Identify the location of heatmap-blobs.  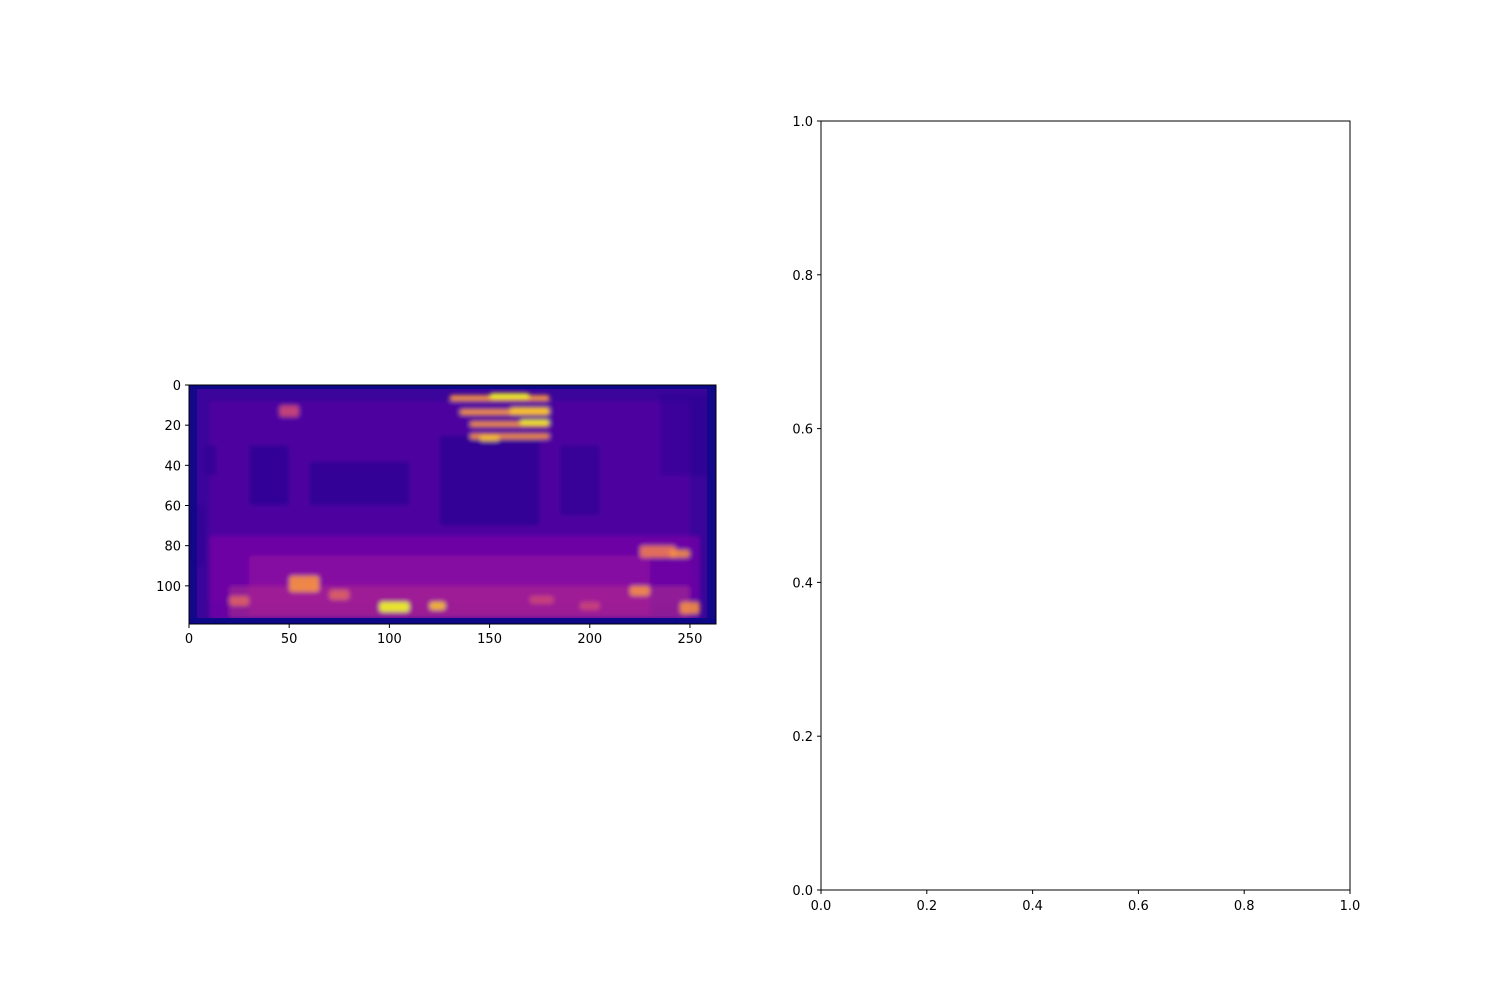
(449, 506).